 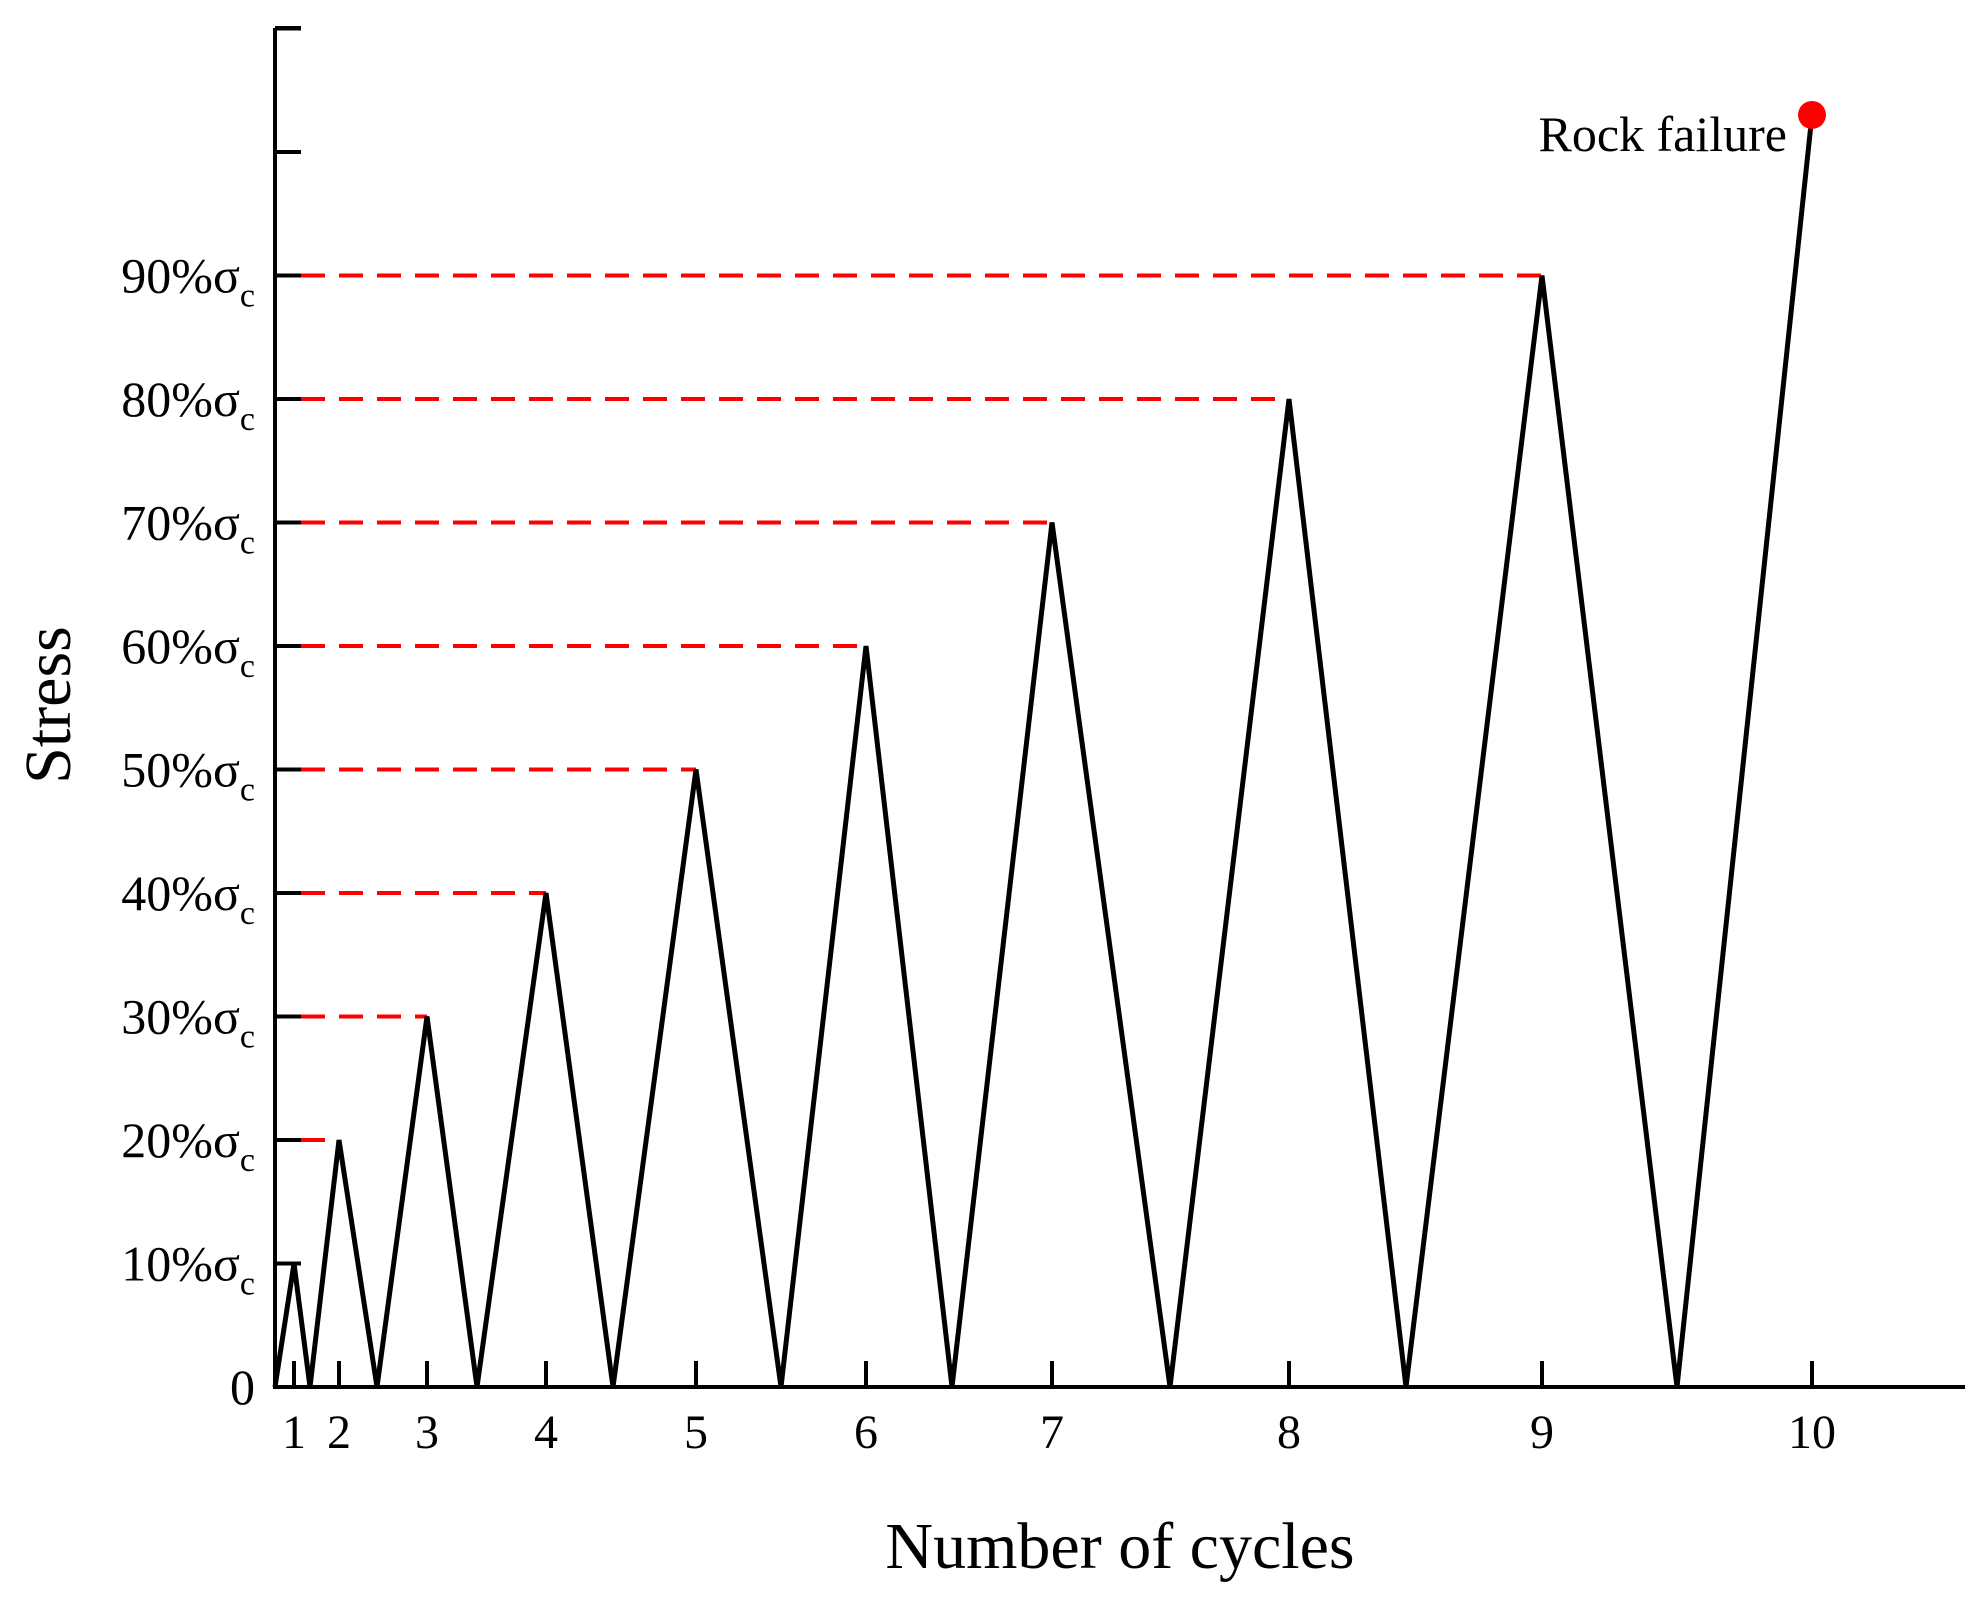 What do you see at coordinates (294, 1432) in the screenshot?
I see `x-tick-label: 1` at bounding box center [294, 1432].